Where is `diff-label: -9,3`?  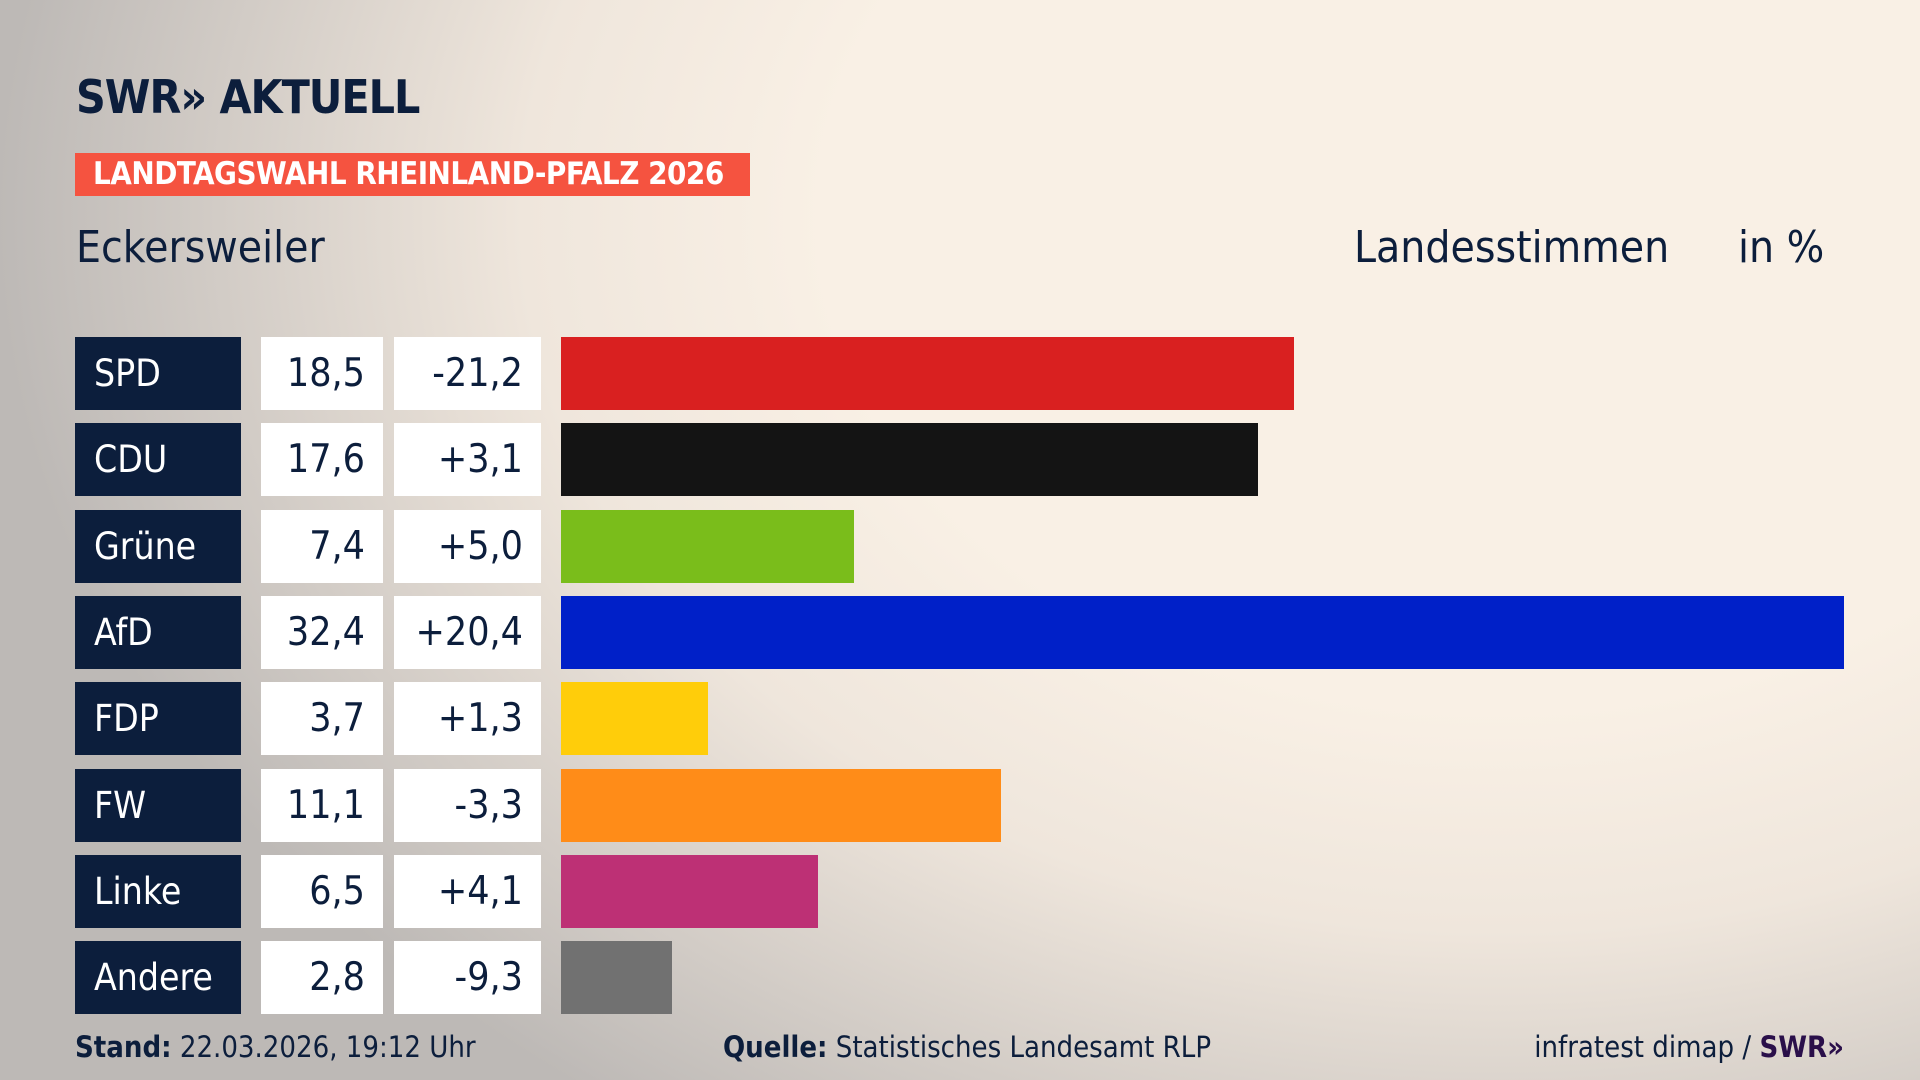 diff-label: -9,3 is located at coordinates (467, 978).